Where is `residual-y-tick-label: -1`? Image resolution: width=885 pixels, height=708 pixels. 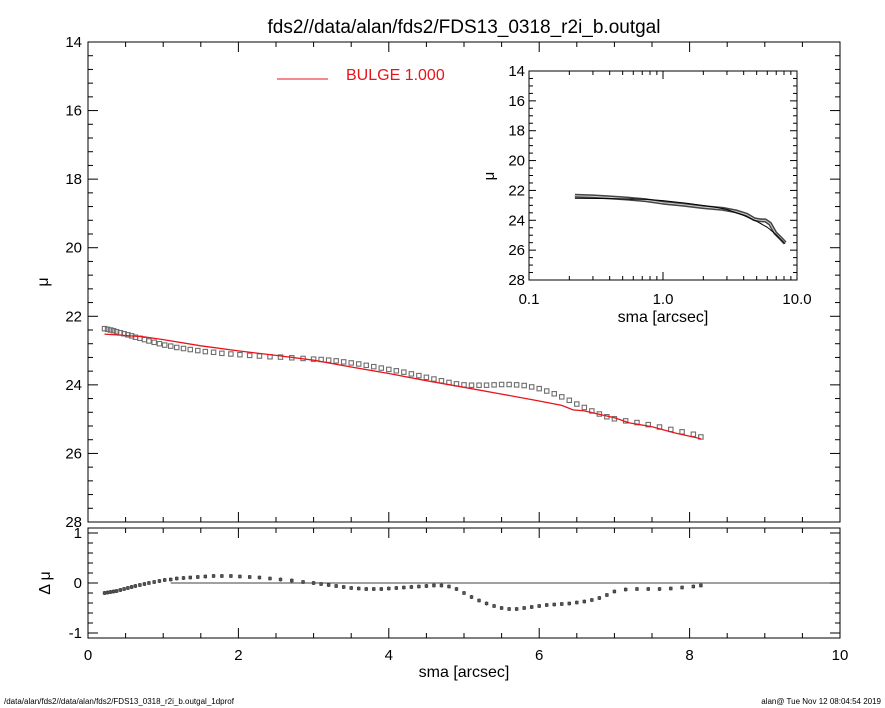 residual-y-tick-label: -1 is located at coordinates (75, 633).